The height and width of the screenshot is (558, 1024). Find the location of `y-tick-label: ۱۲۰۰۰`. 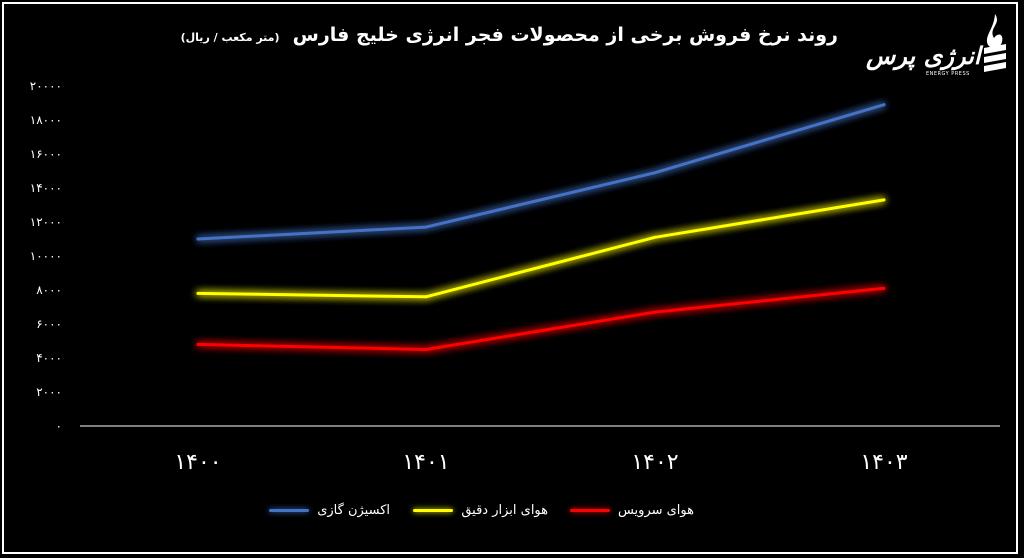

y-tick-label: ۱۲۰۰۰ is located at coordinates (46, 222).